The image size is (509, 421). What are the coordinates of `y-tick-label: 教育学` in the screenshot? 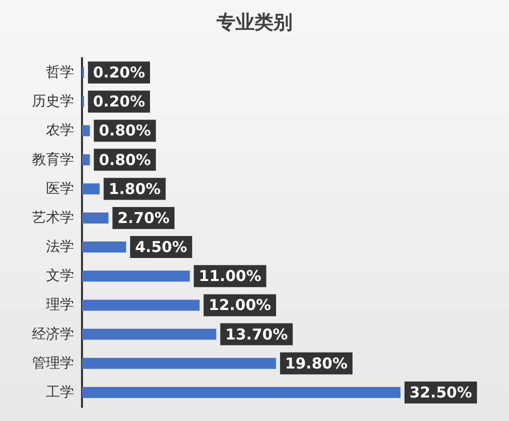 It's located at (53, 159).